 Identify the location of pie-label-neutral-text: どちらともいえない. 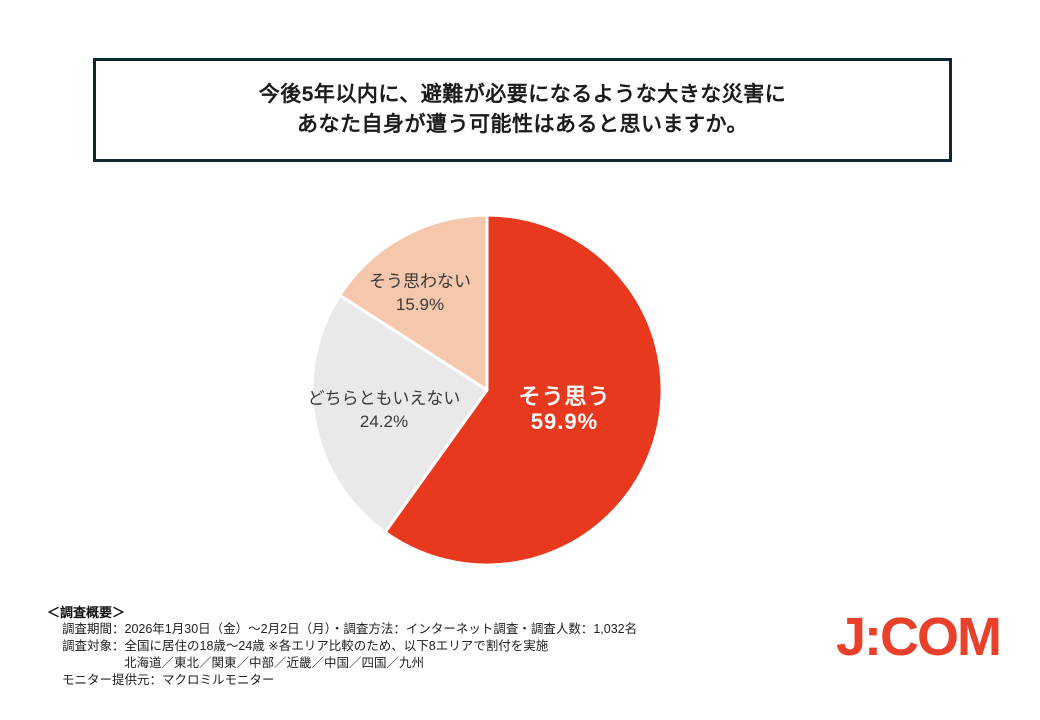
(384, 398).